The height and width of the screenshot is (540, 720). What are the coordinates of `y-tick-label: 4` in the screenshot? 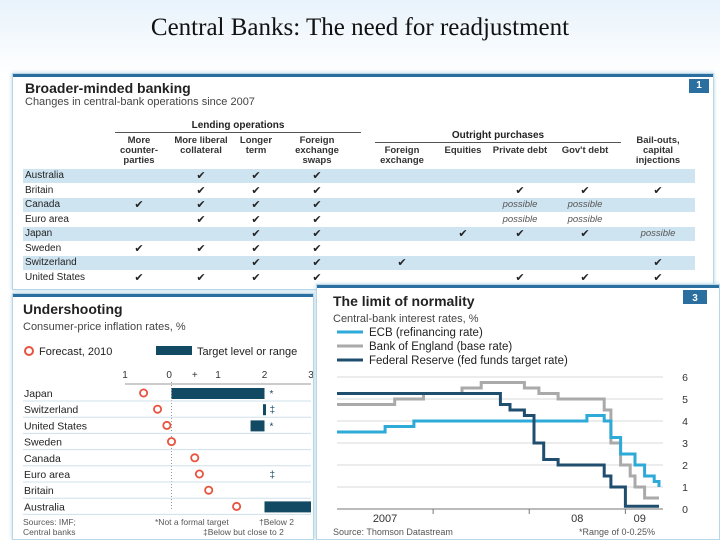 It's located at (685, 422).